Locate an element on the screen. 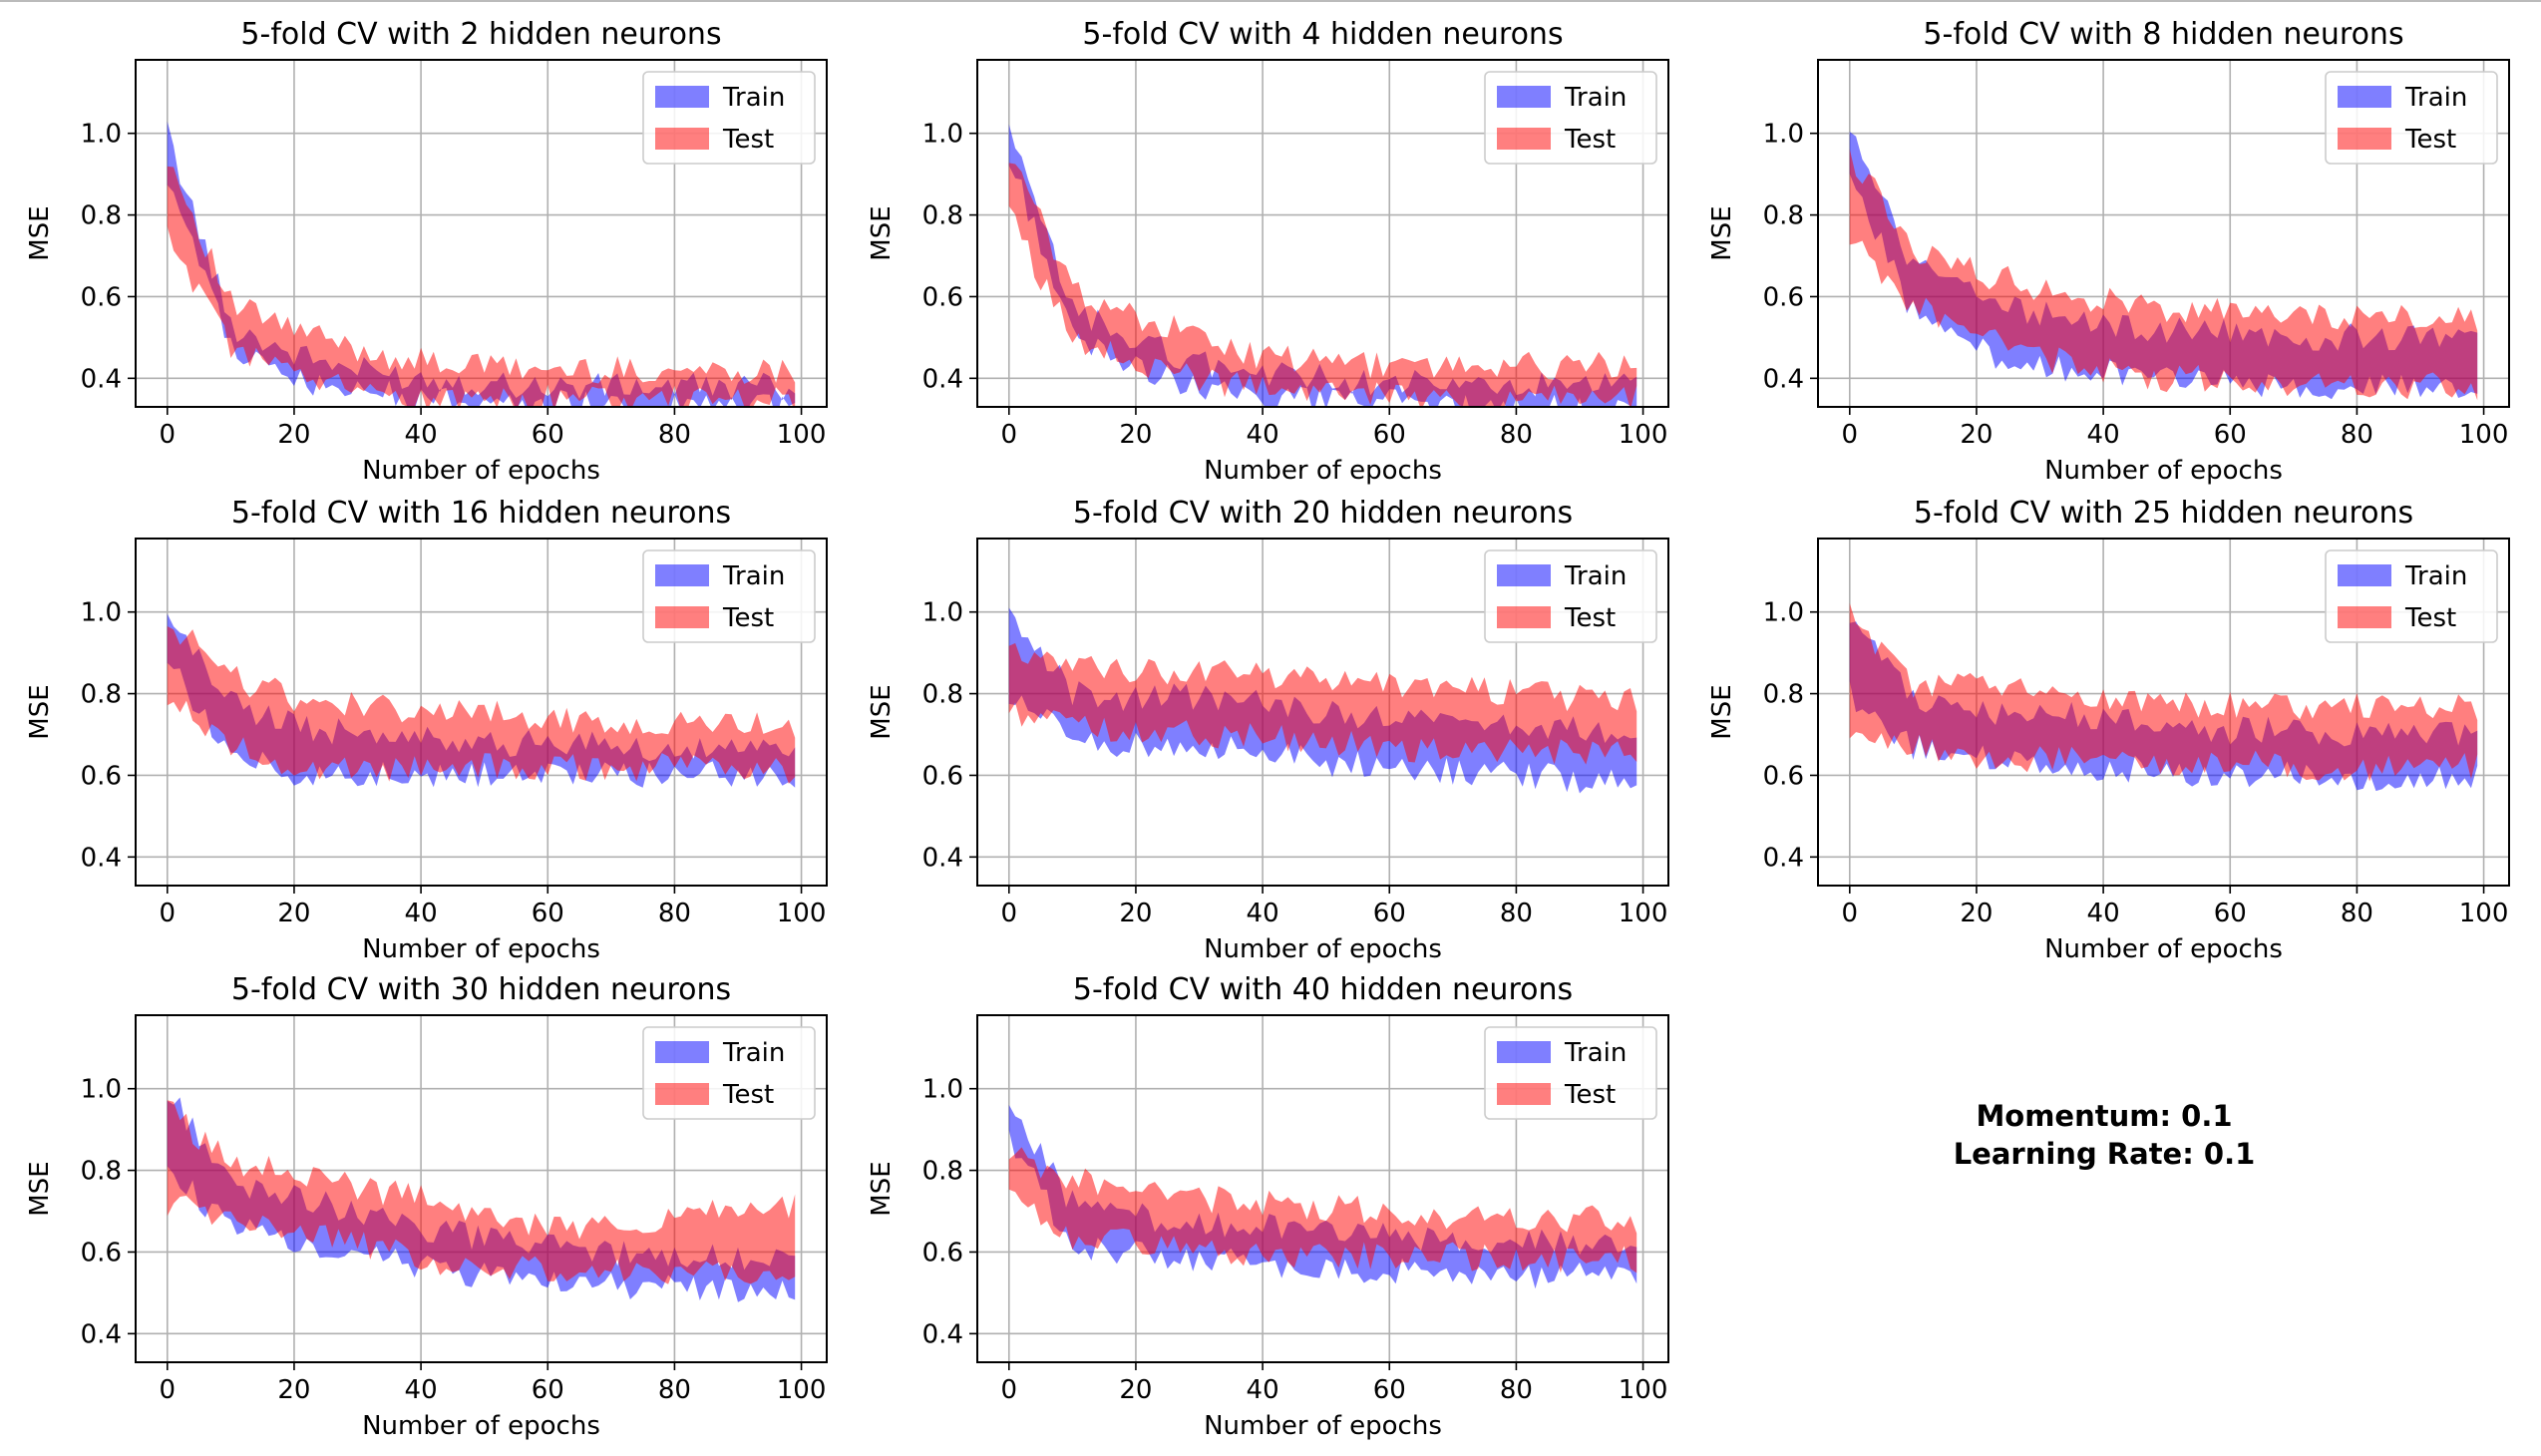 The width and height of the screenshot is (2541, 1456). subplot-title: 5-fold CV with 25 hidden neurons is located at coordinates (2163, 513).